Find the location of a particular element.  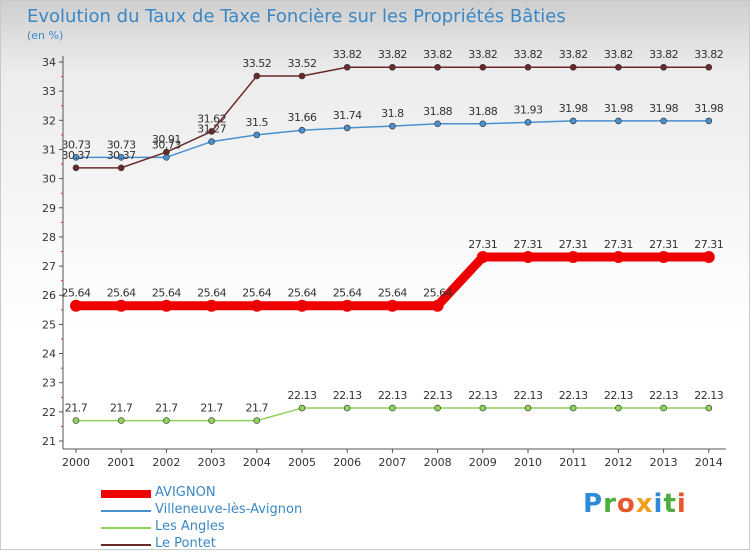

y-tick-label: 30 is located at coordinates (49, 179).